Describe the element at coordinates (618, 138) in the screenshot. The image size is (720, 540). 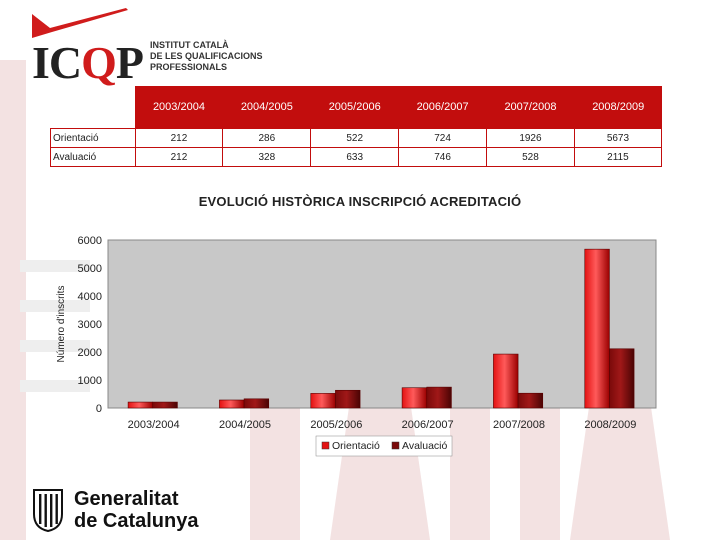
I see `table-cell: 5673` at that location.